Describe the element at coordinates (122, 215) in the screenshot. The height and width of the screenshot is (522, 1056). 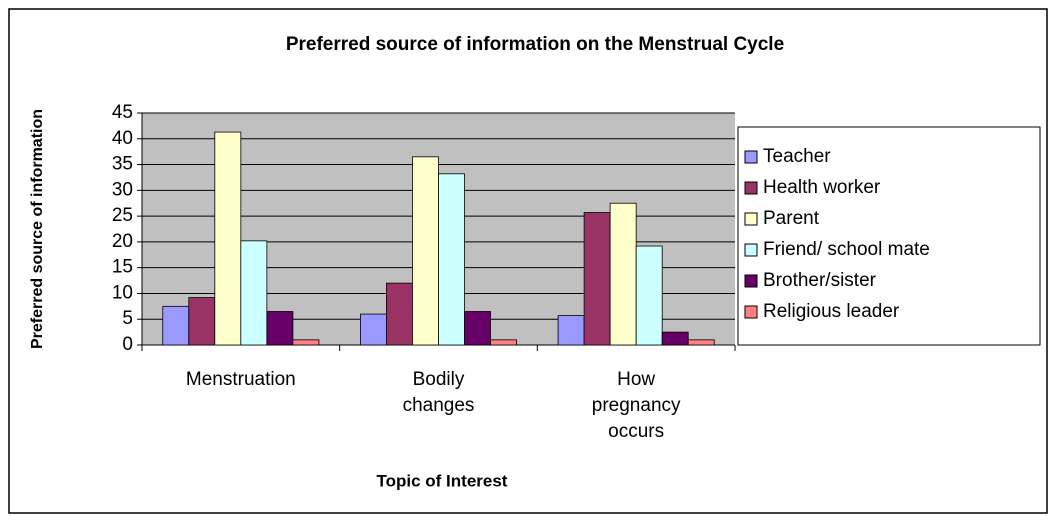
I see `y-tick-label: 25` at that location.